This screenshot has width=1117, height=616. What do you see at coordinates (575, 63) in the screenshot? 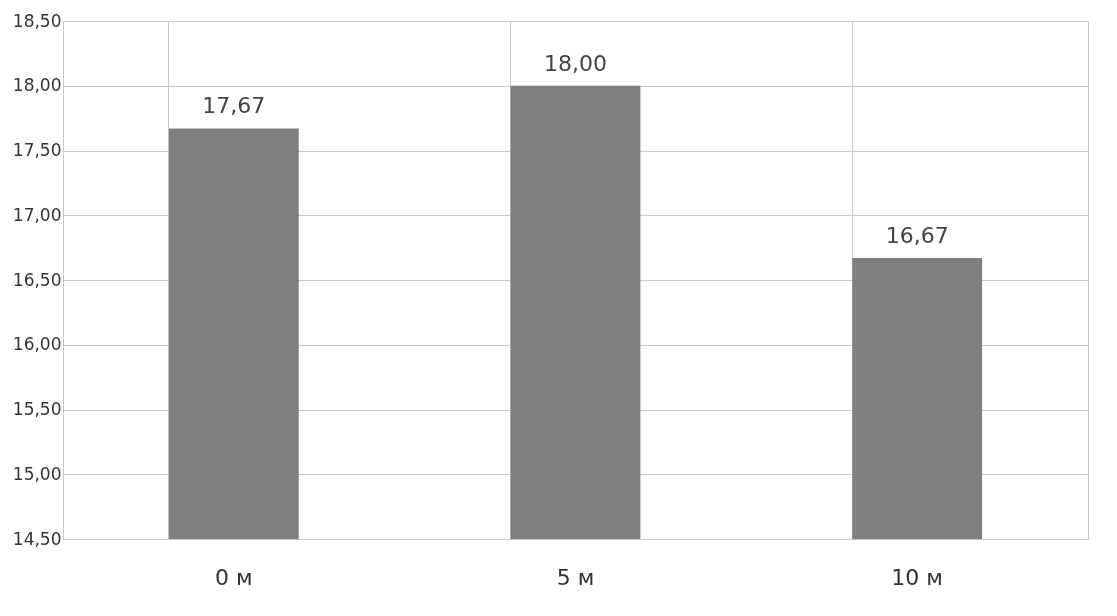
I see `data-label: 18,00` at bounding box center [575, 63].